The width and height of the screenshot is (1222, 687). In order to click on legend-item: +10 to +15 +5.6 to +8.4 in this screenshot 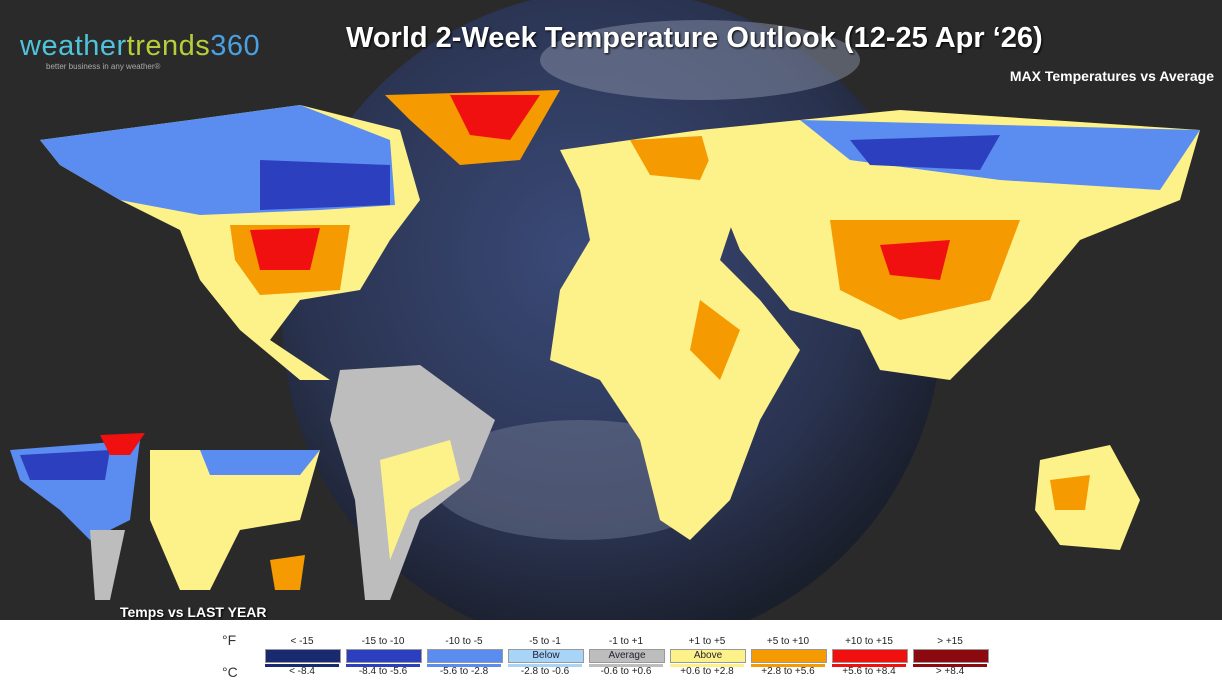, I will do `click(869, 653)`.